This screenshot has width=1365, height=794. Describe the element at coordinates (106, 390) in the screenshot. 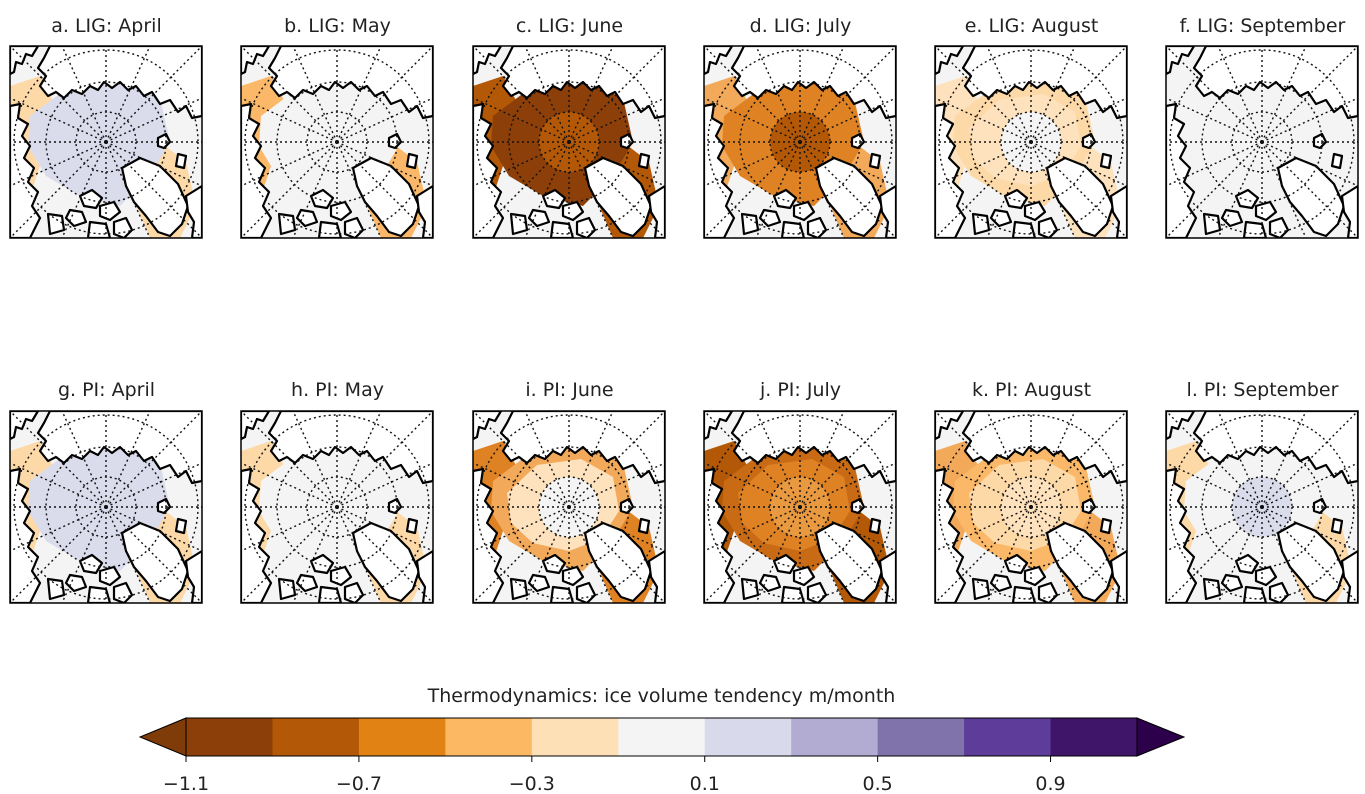

I see `panel-title: g. PI: April` at that location.